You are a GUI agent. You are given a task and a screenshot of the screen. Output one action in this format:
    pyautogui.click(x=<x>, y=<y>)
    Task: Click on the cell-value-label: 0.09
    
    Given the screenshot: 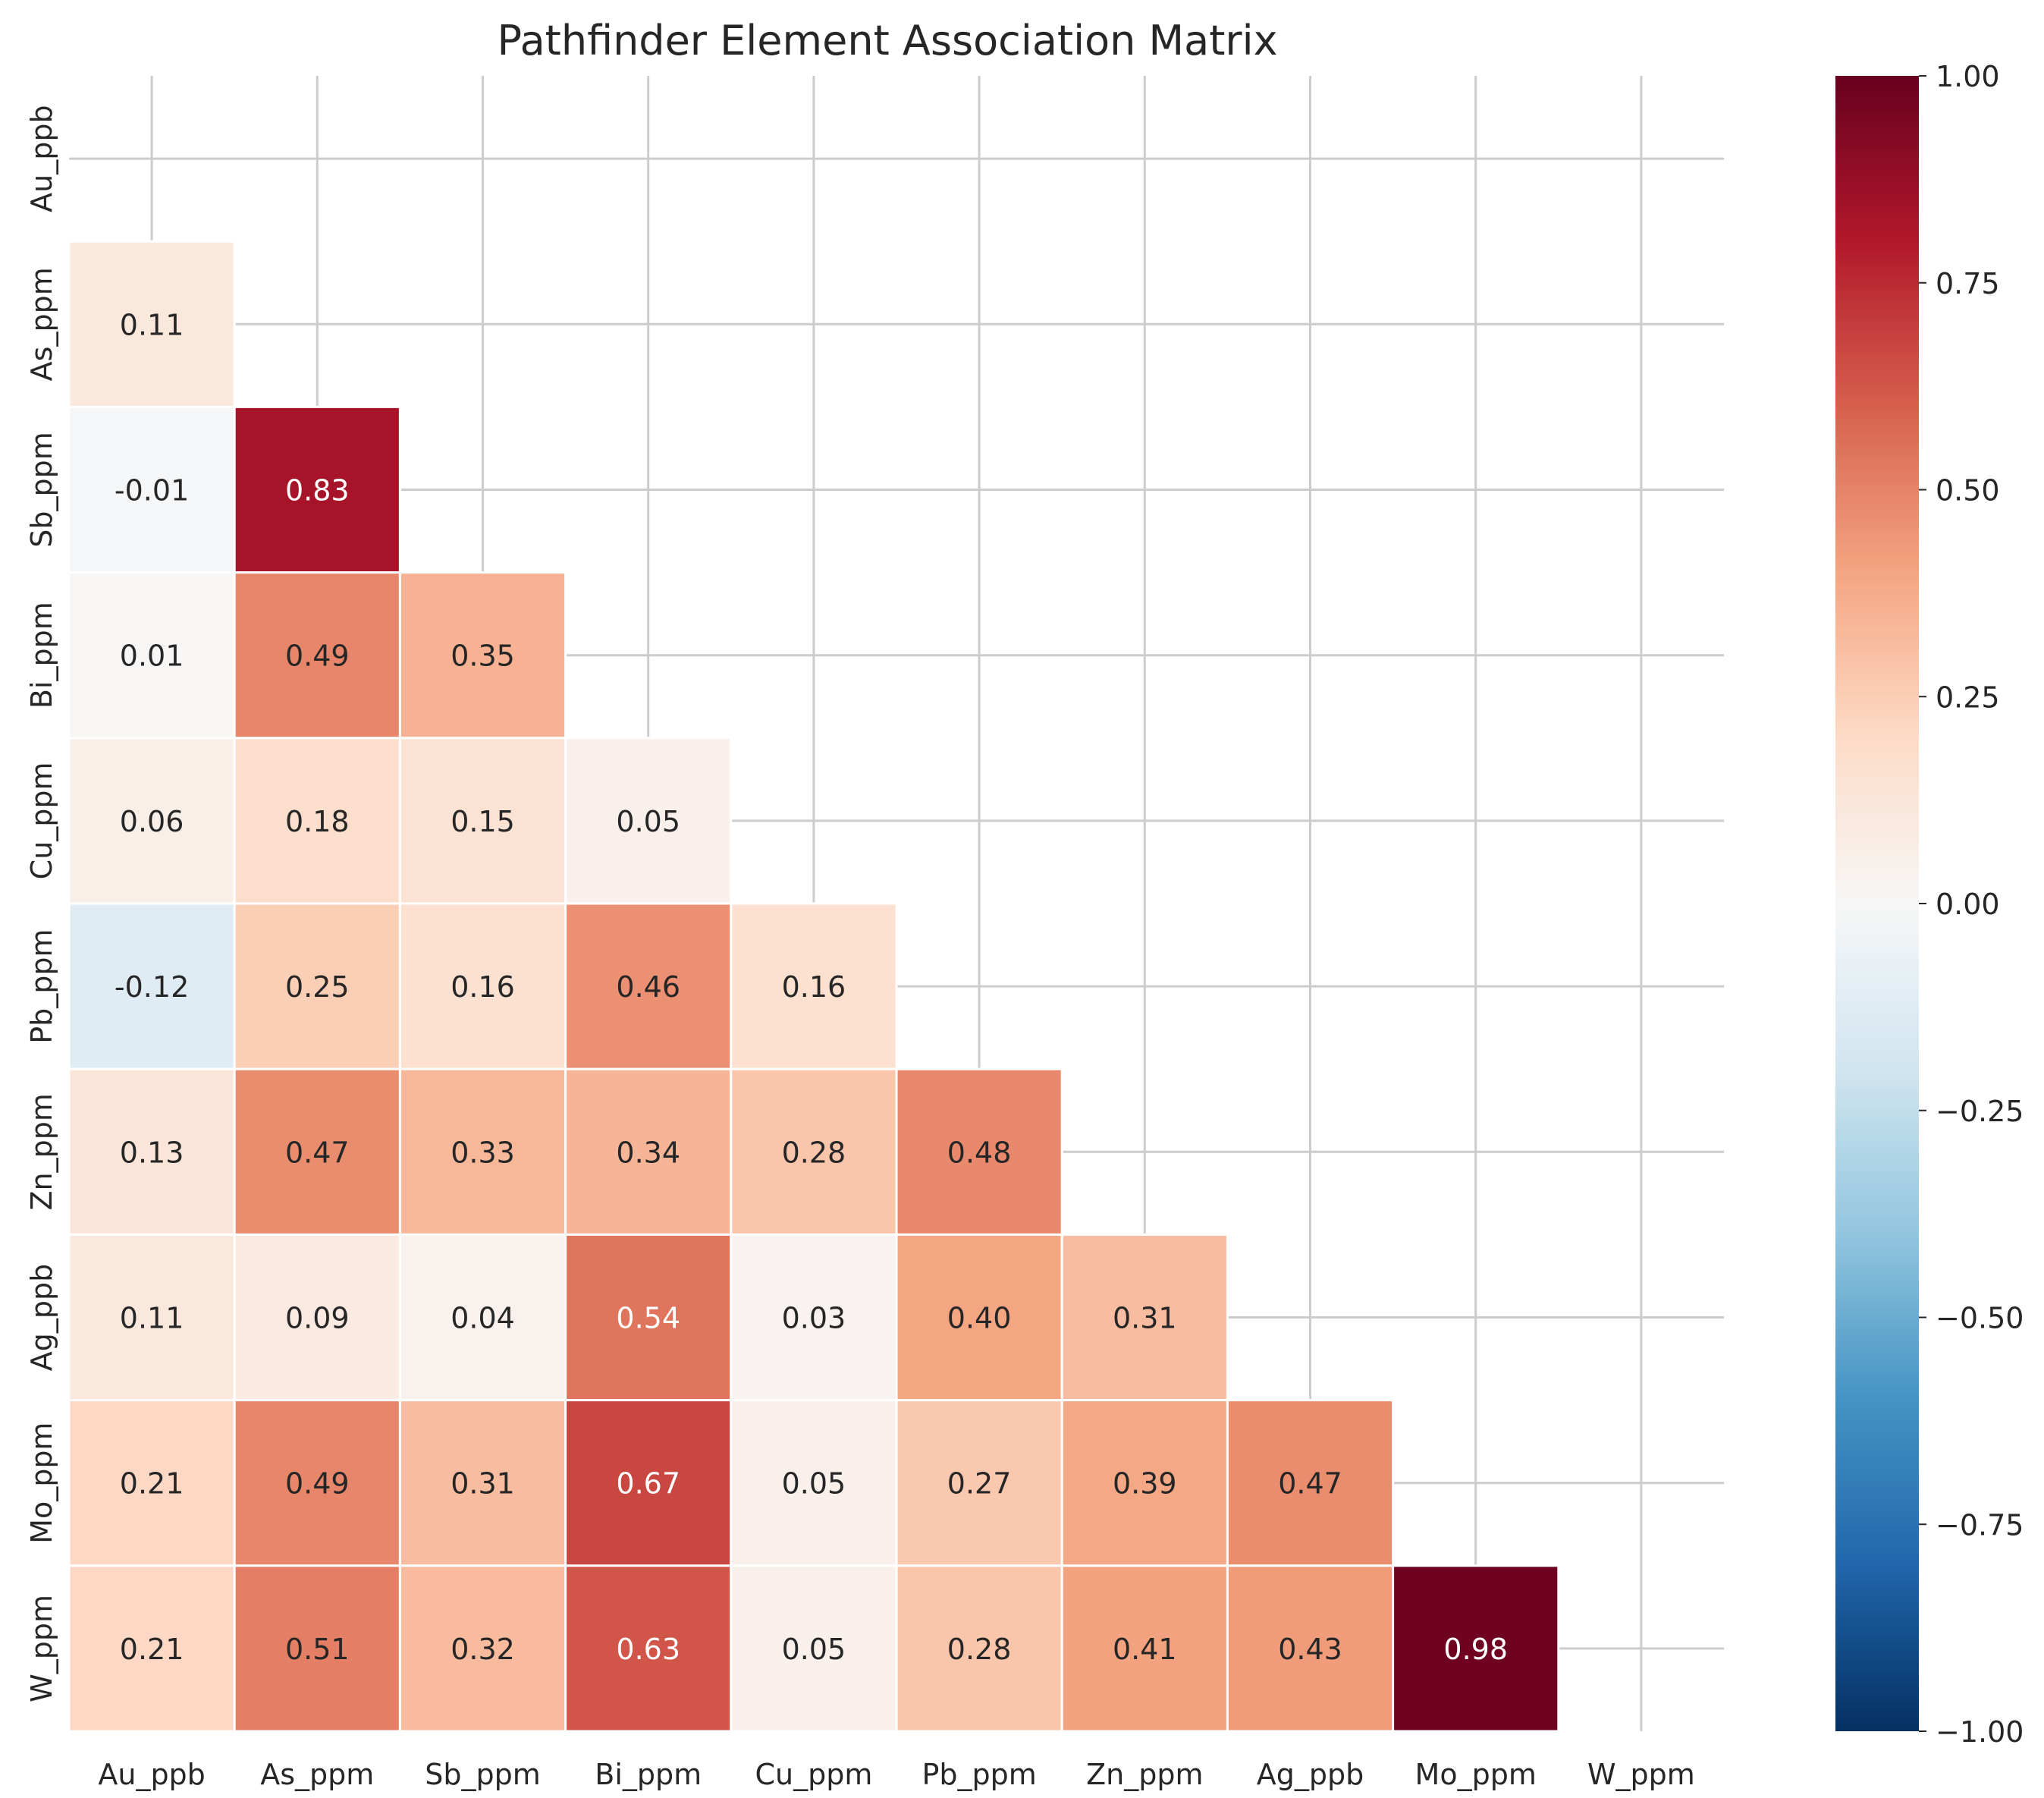 What is the action you would take?
    pyautogui.click(x=317, y=1318)
    